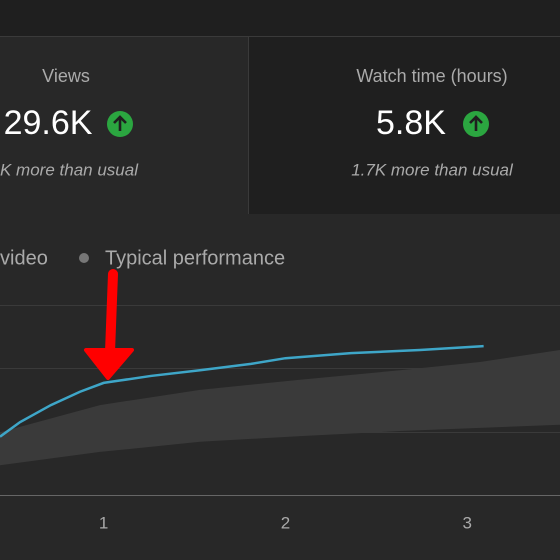  What do you see at coordinates (84, 258) in the screenshot?
I see `legend-dot` at bounding box center [84, 258].